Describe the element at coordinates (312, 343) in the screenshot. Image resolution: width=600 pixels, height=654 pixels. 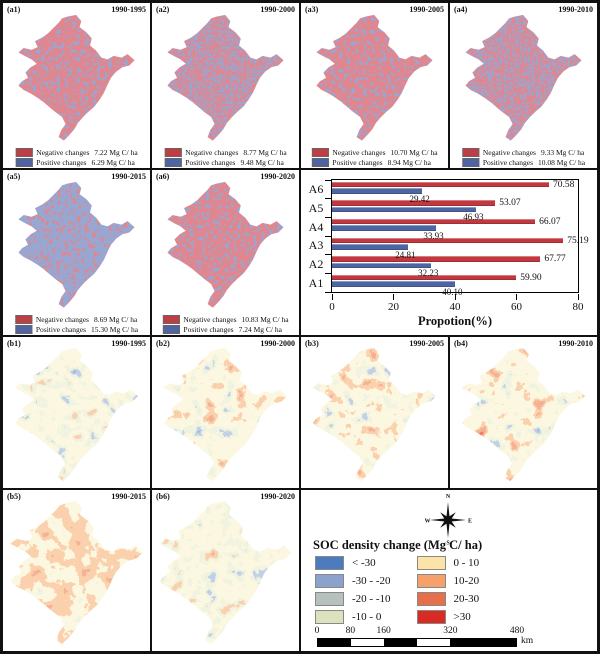
I see `panel-label: (b3)` at that location.